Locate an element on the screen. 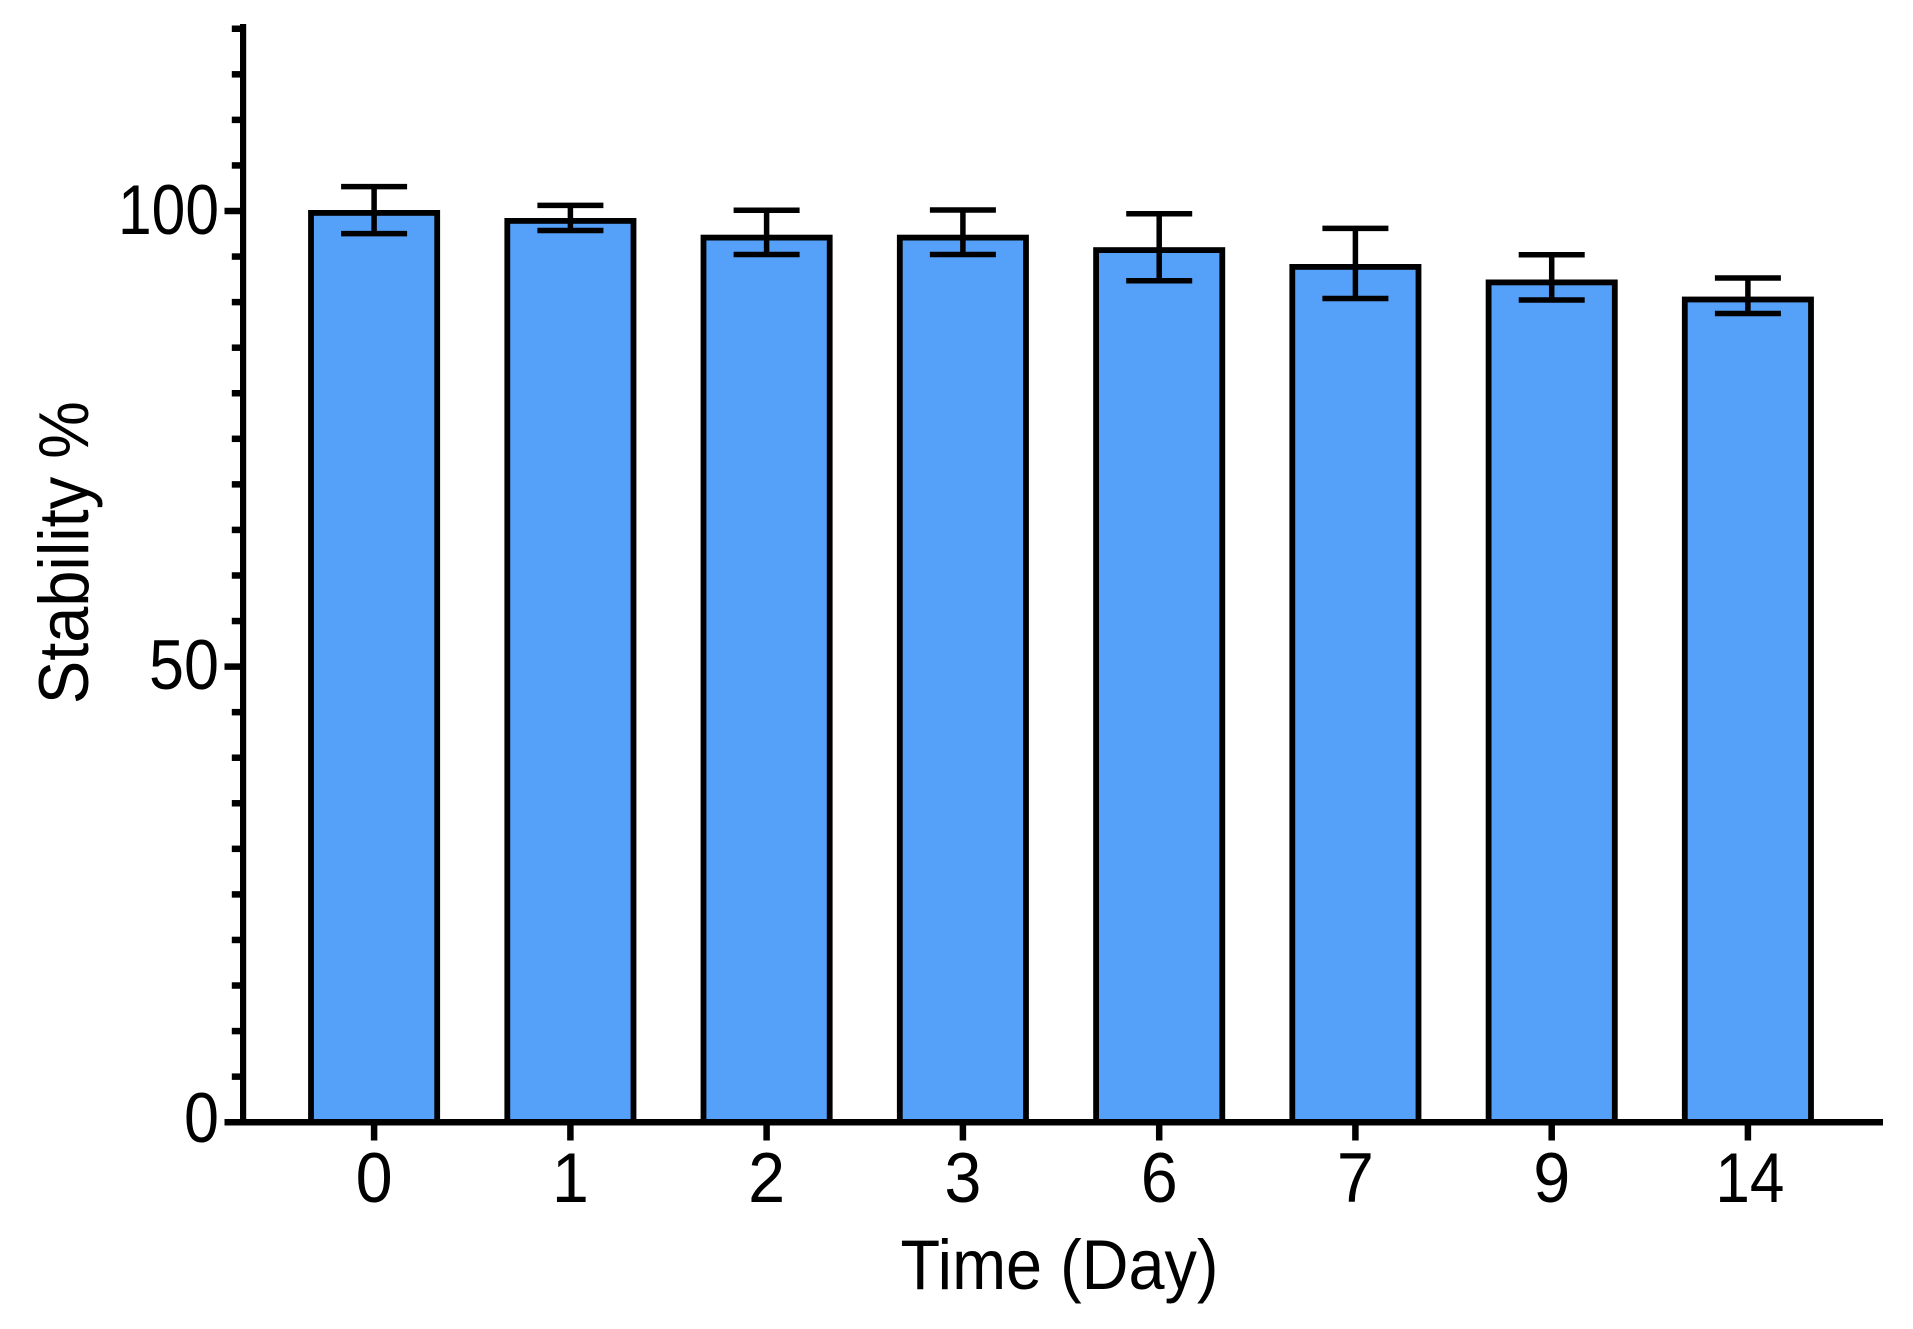 The image size is (1913, 1329). svg-text: Time (Day) is located at coordinates (1060, 1264).